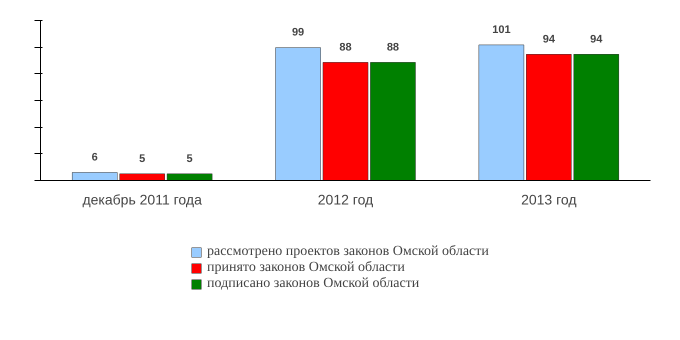  What do you see at coordinates (298, 32) in the screenshot?
I see `data-label: 99` at bounding box center [298, 32].